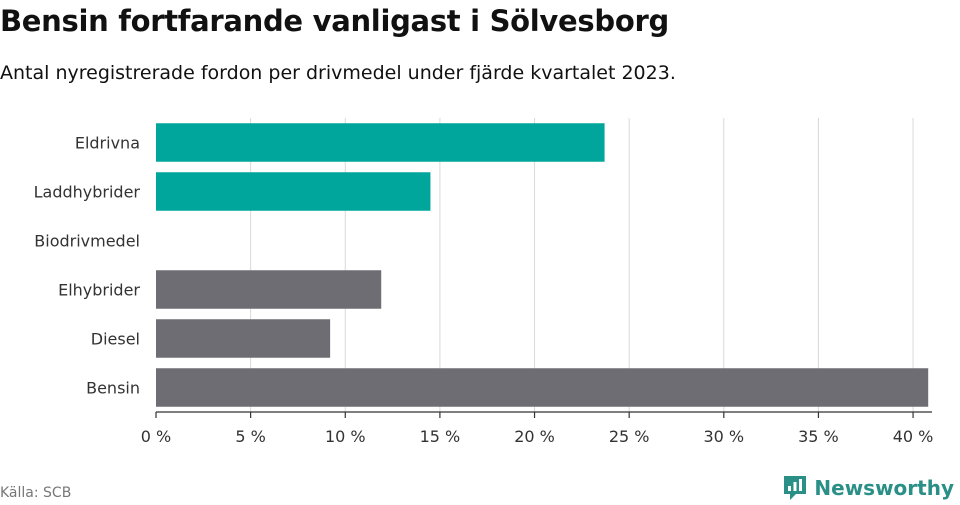 The image size is (960, 505). What do you see at coordinates (884, 488) in the screenshot?
I see `brand-name: Newsworthy` at bounding box center [884, 488].